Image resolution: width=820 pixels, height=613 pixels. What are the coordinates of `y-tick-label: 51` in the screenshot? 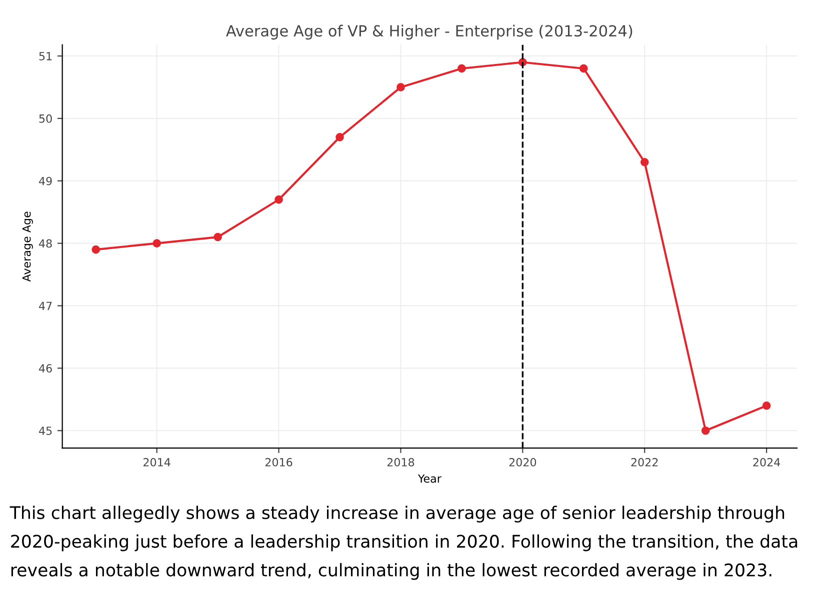 It's located at (45, 56).